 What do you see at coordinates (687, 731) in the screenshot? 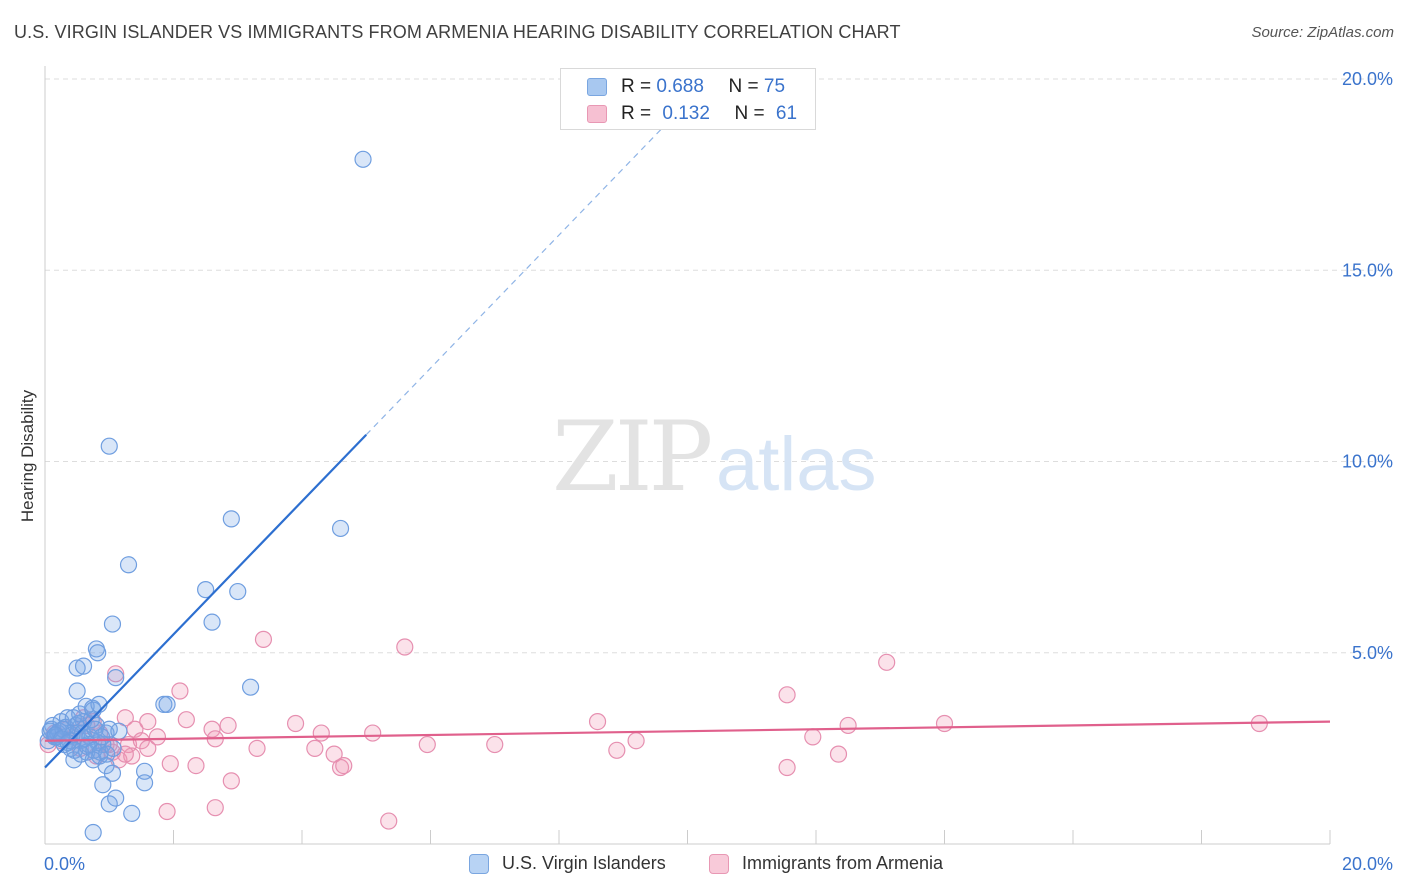
I see `armenia-trend-line` at bounding box center [687, 731].